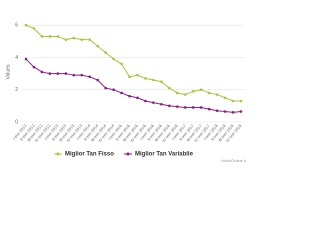 This screenshot has height=240, width=320. I want to click on y-tick-label: 4, so click(16, 58).